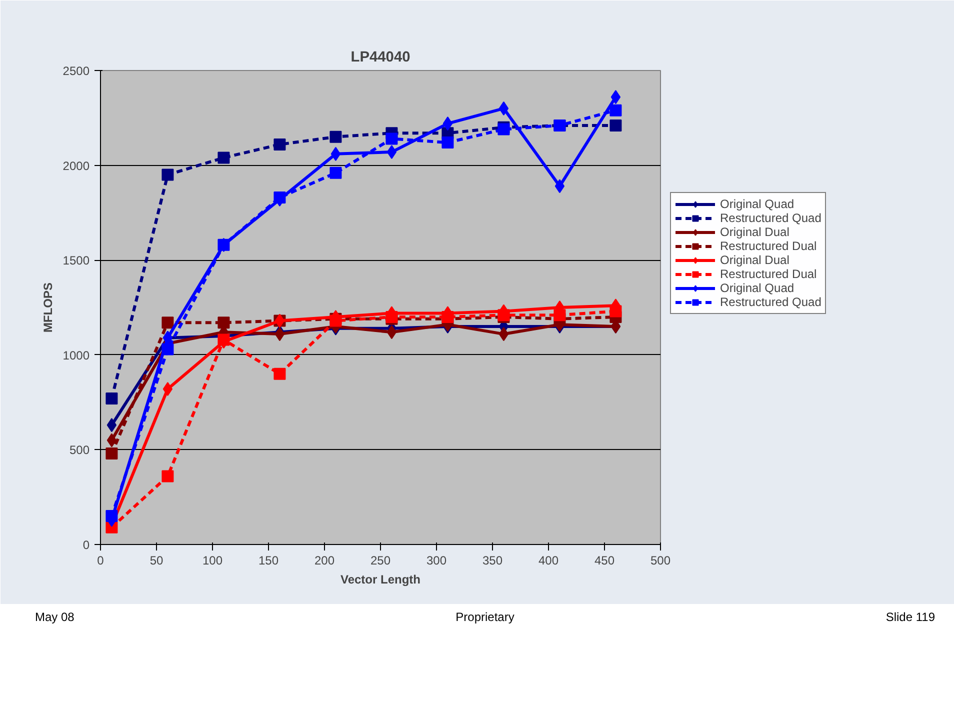 Image resolution: width=954 pixels, height=724 pixels. What do you see at coordinates (76, 355) in the screenshot?
I see `y-tick-label: 1000` at bounding box center [76, 355].